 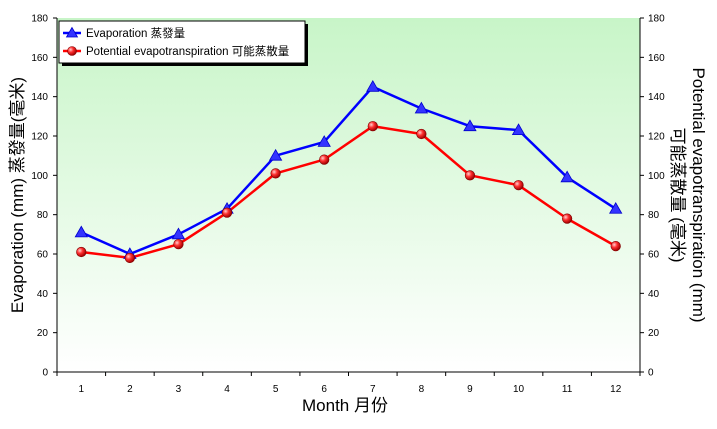 I want to click on left-y-tick-label: 60, so click(x=43, y=255).